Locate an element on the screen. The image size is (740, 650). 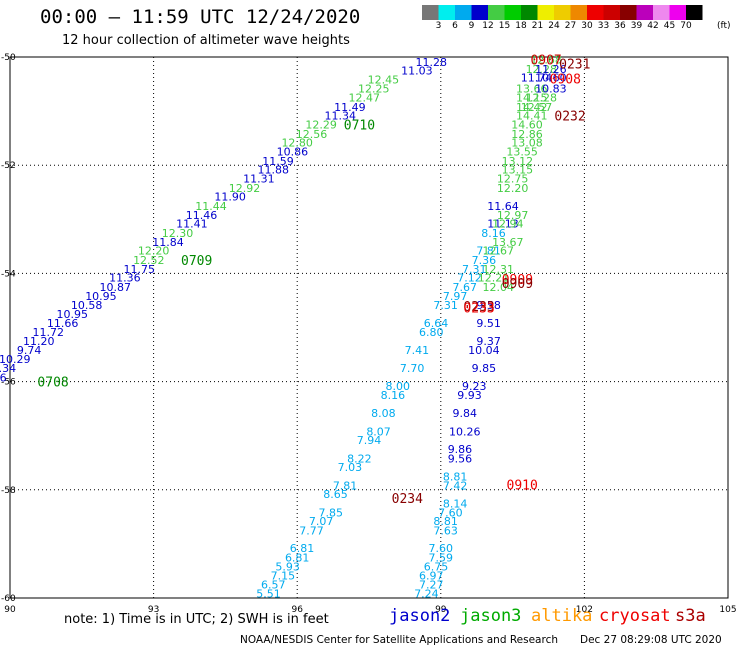
wave-height-value: 12.68 is located at coordinates (546, 60).